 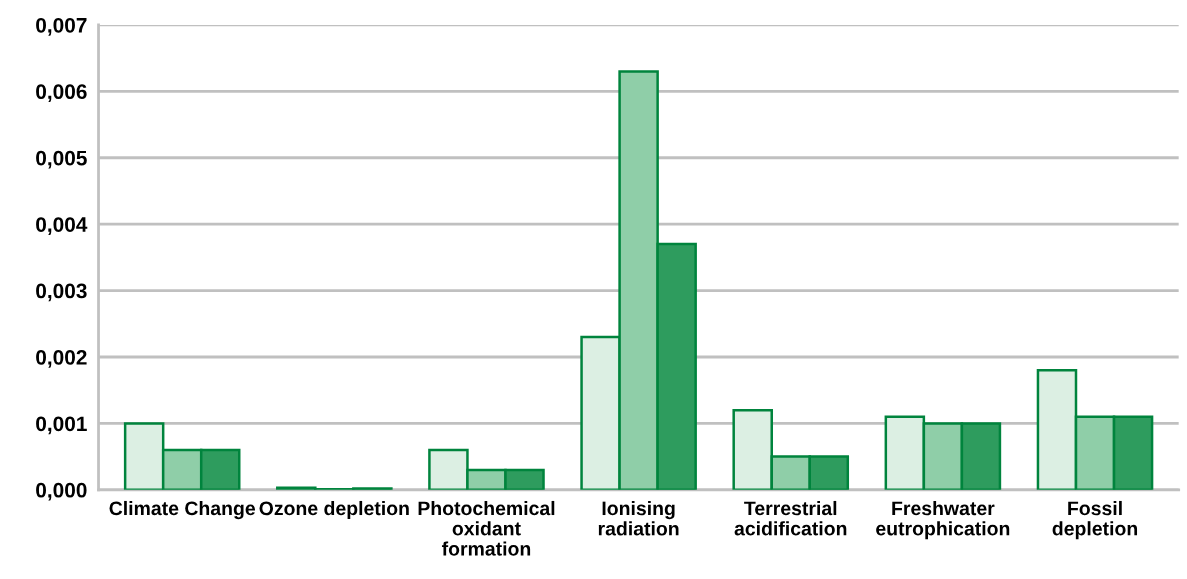 I want to click on y-tick-label: 0,004, so click(x=62, y=226).